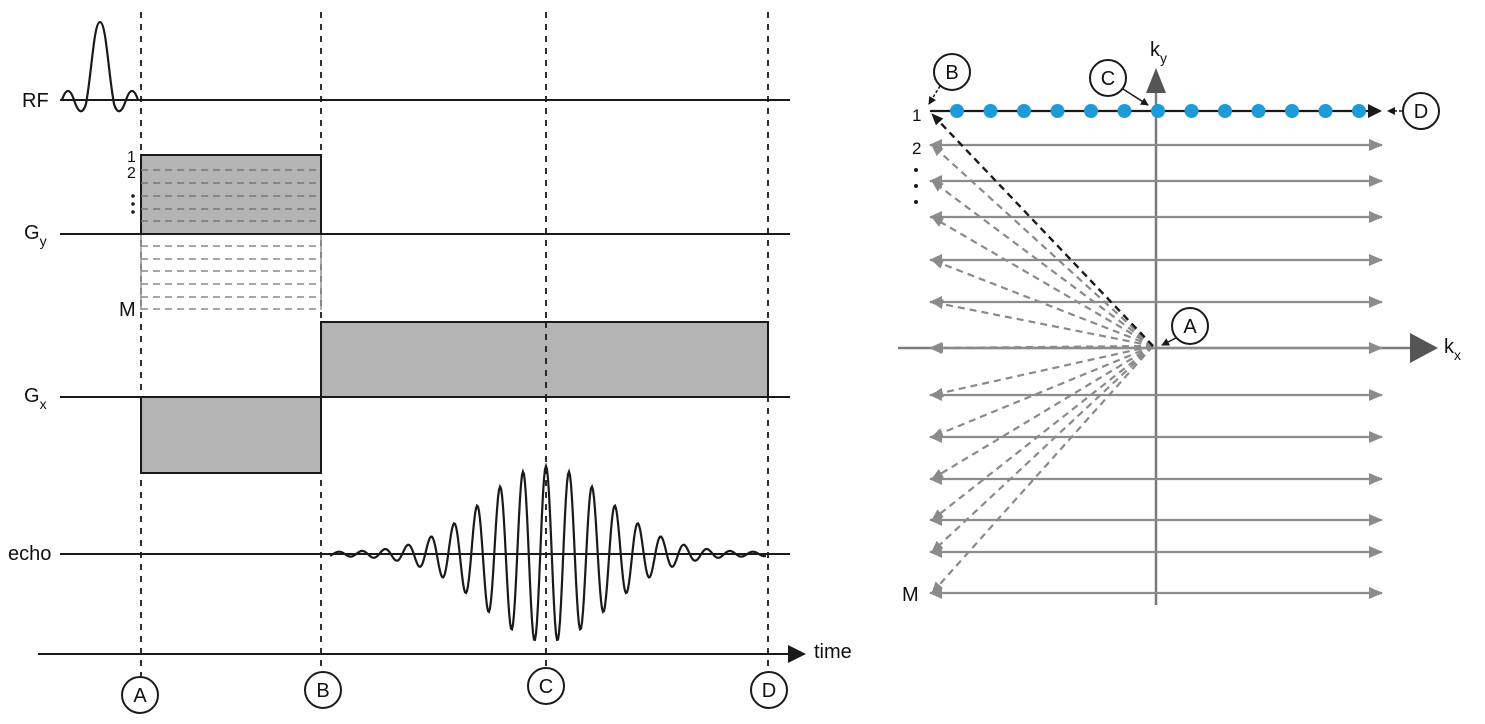  Describe the element at coordinates (35, 235) in the screenshot. I see `gy-label: Gy` at that location.